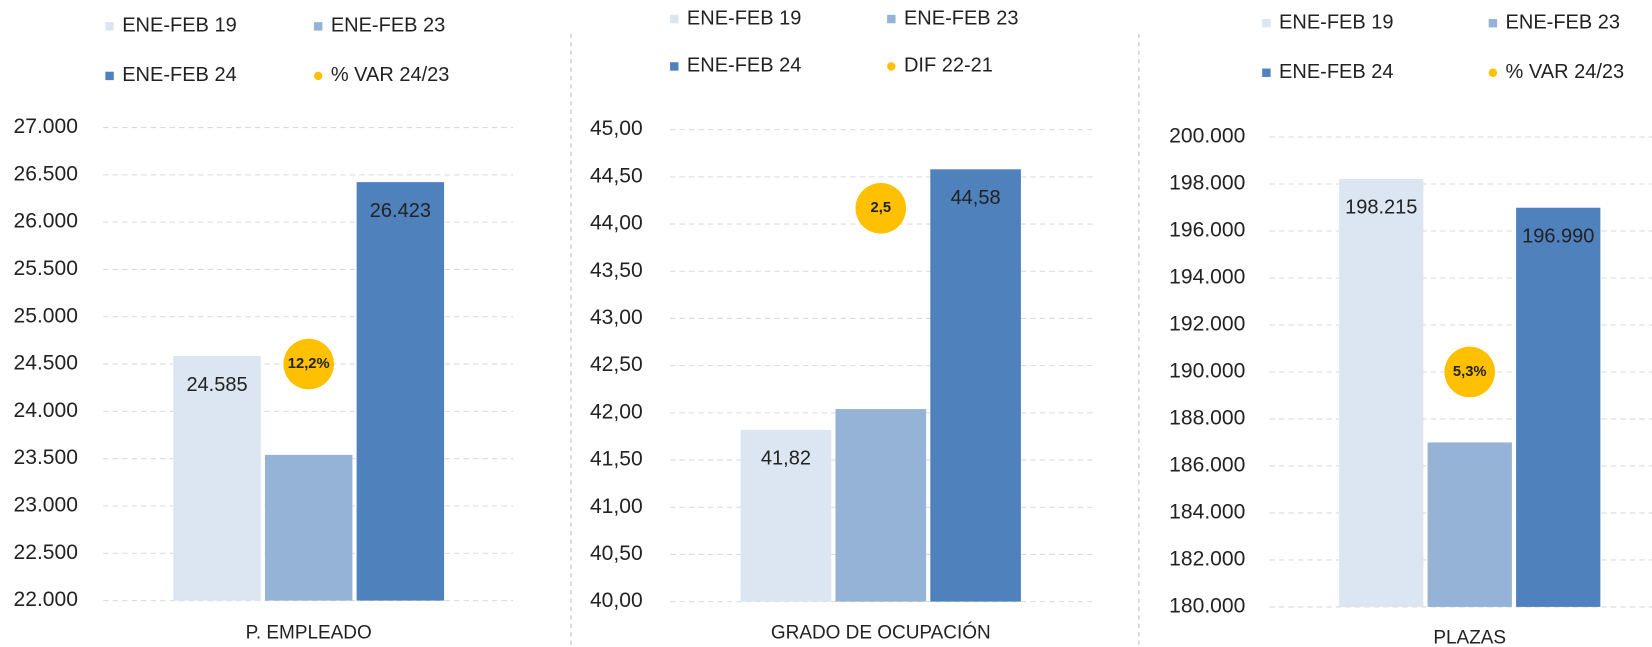  Describe the element at coordinates (616, 459) in the screenshot. I see `y-tick-label: 41,50` at that location.